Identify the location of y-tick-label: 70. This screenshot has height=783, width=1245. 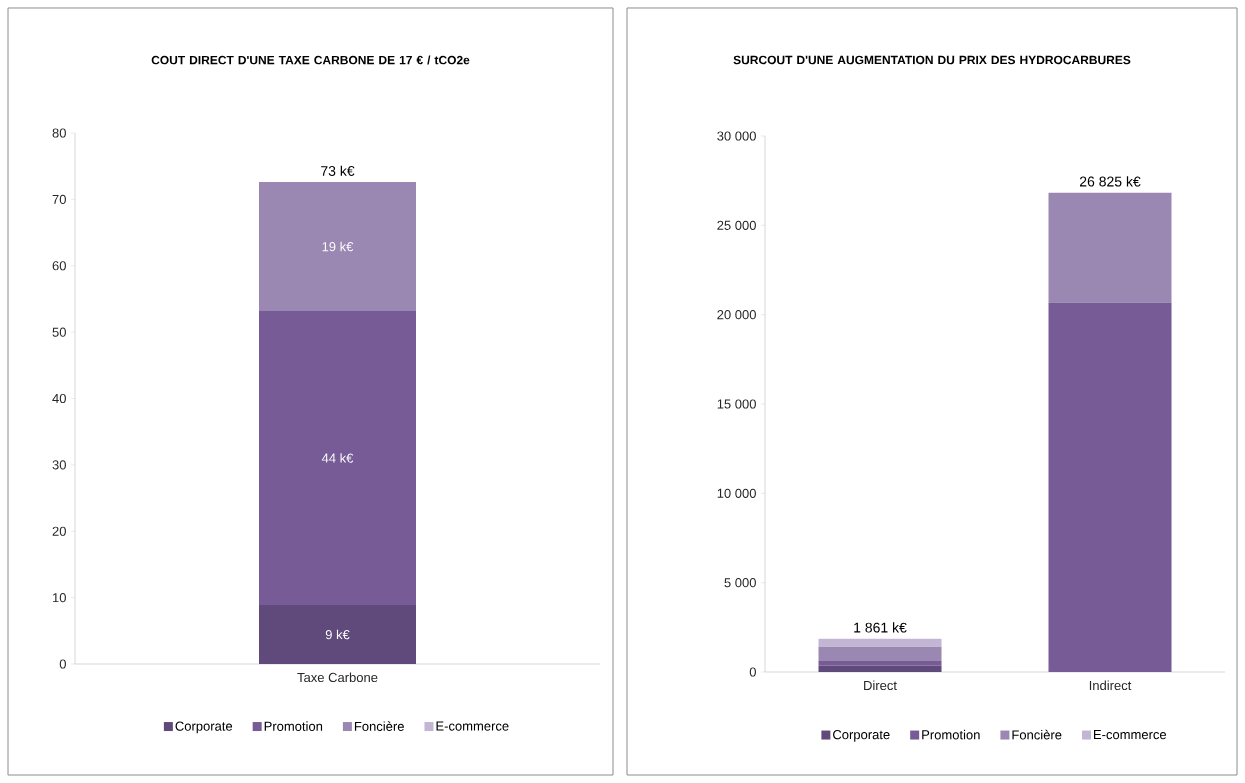
(59, 199).